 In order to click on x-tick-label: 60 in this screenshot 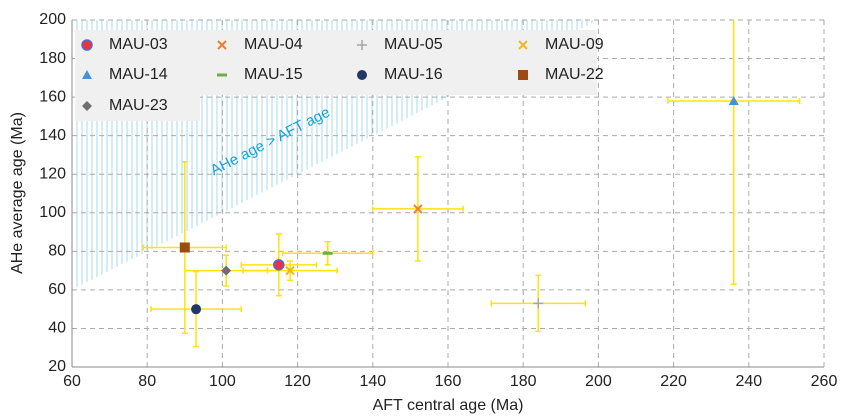, I will do `click(72, 381)`.